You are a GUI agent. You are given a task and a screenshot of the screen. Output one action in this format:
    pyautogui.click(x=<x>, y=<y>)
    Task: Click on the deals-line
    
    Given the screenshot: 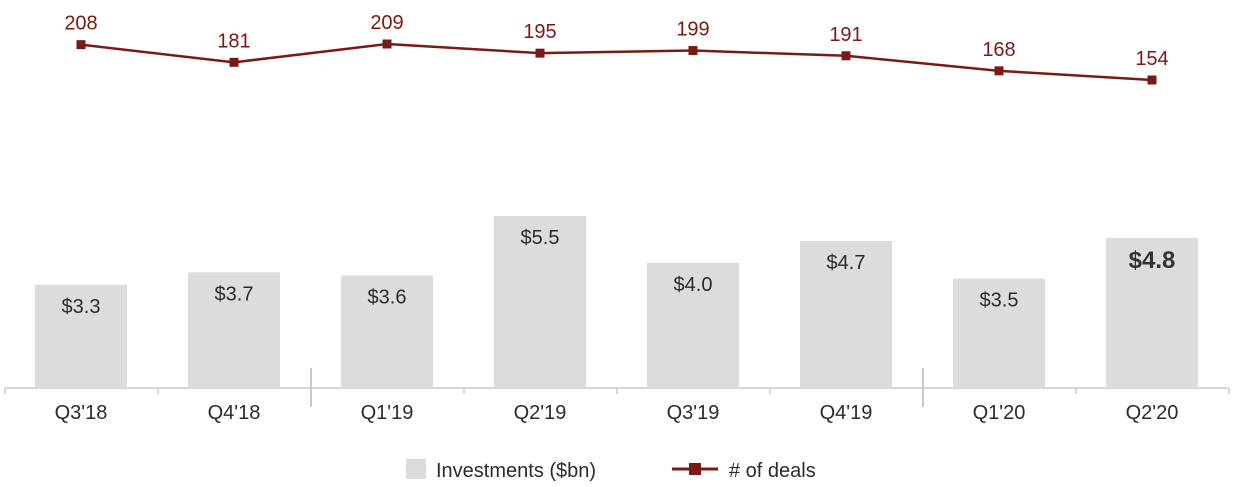 What is the action you would take?
    pyautogui.click(x=616, y=62)
    